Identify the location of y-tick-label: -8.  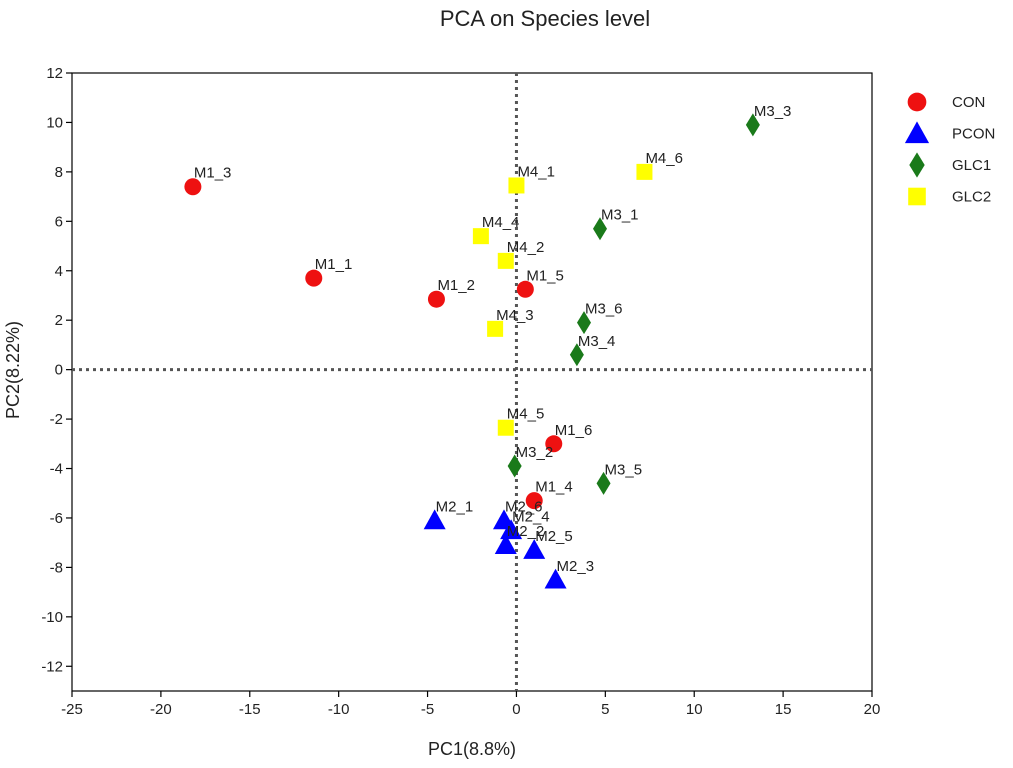
(56, 567).